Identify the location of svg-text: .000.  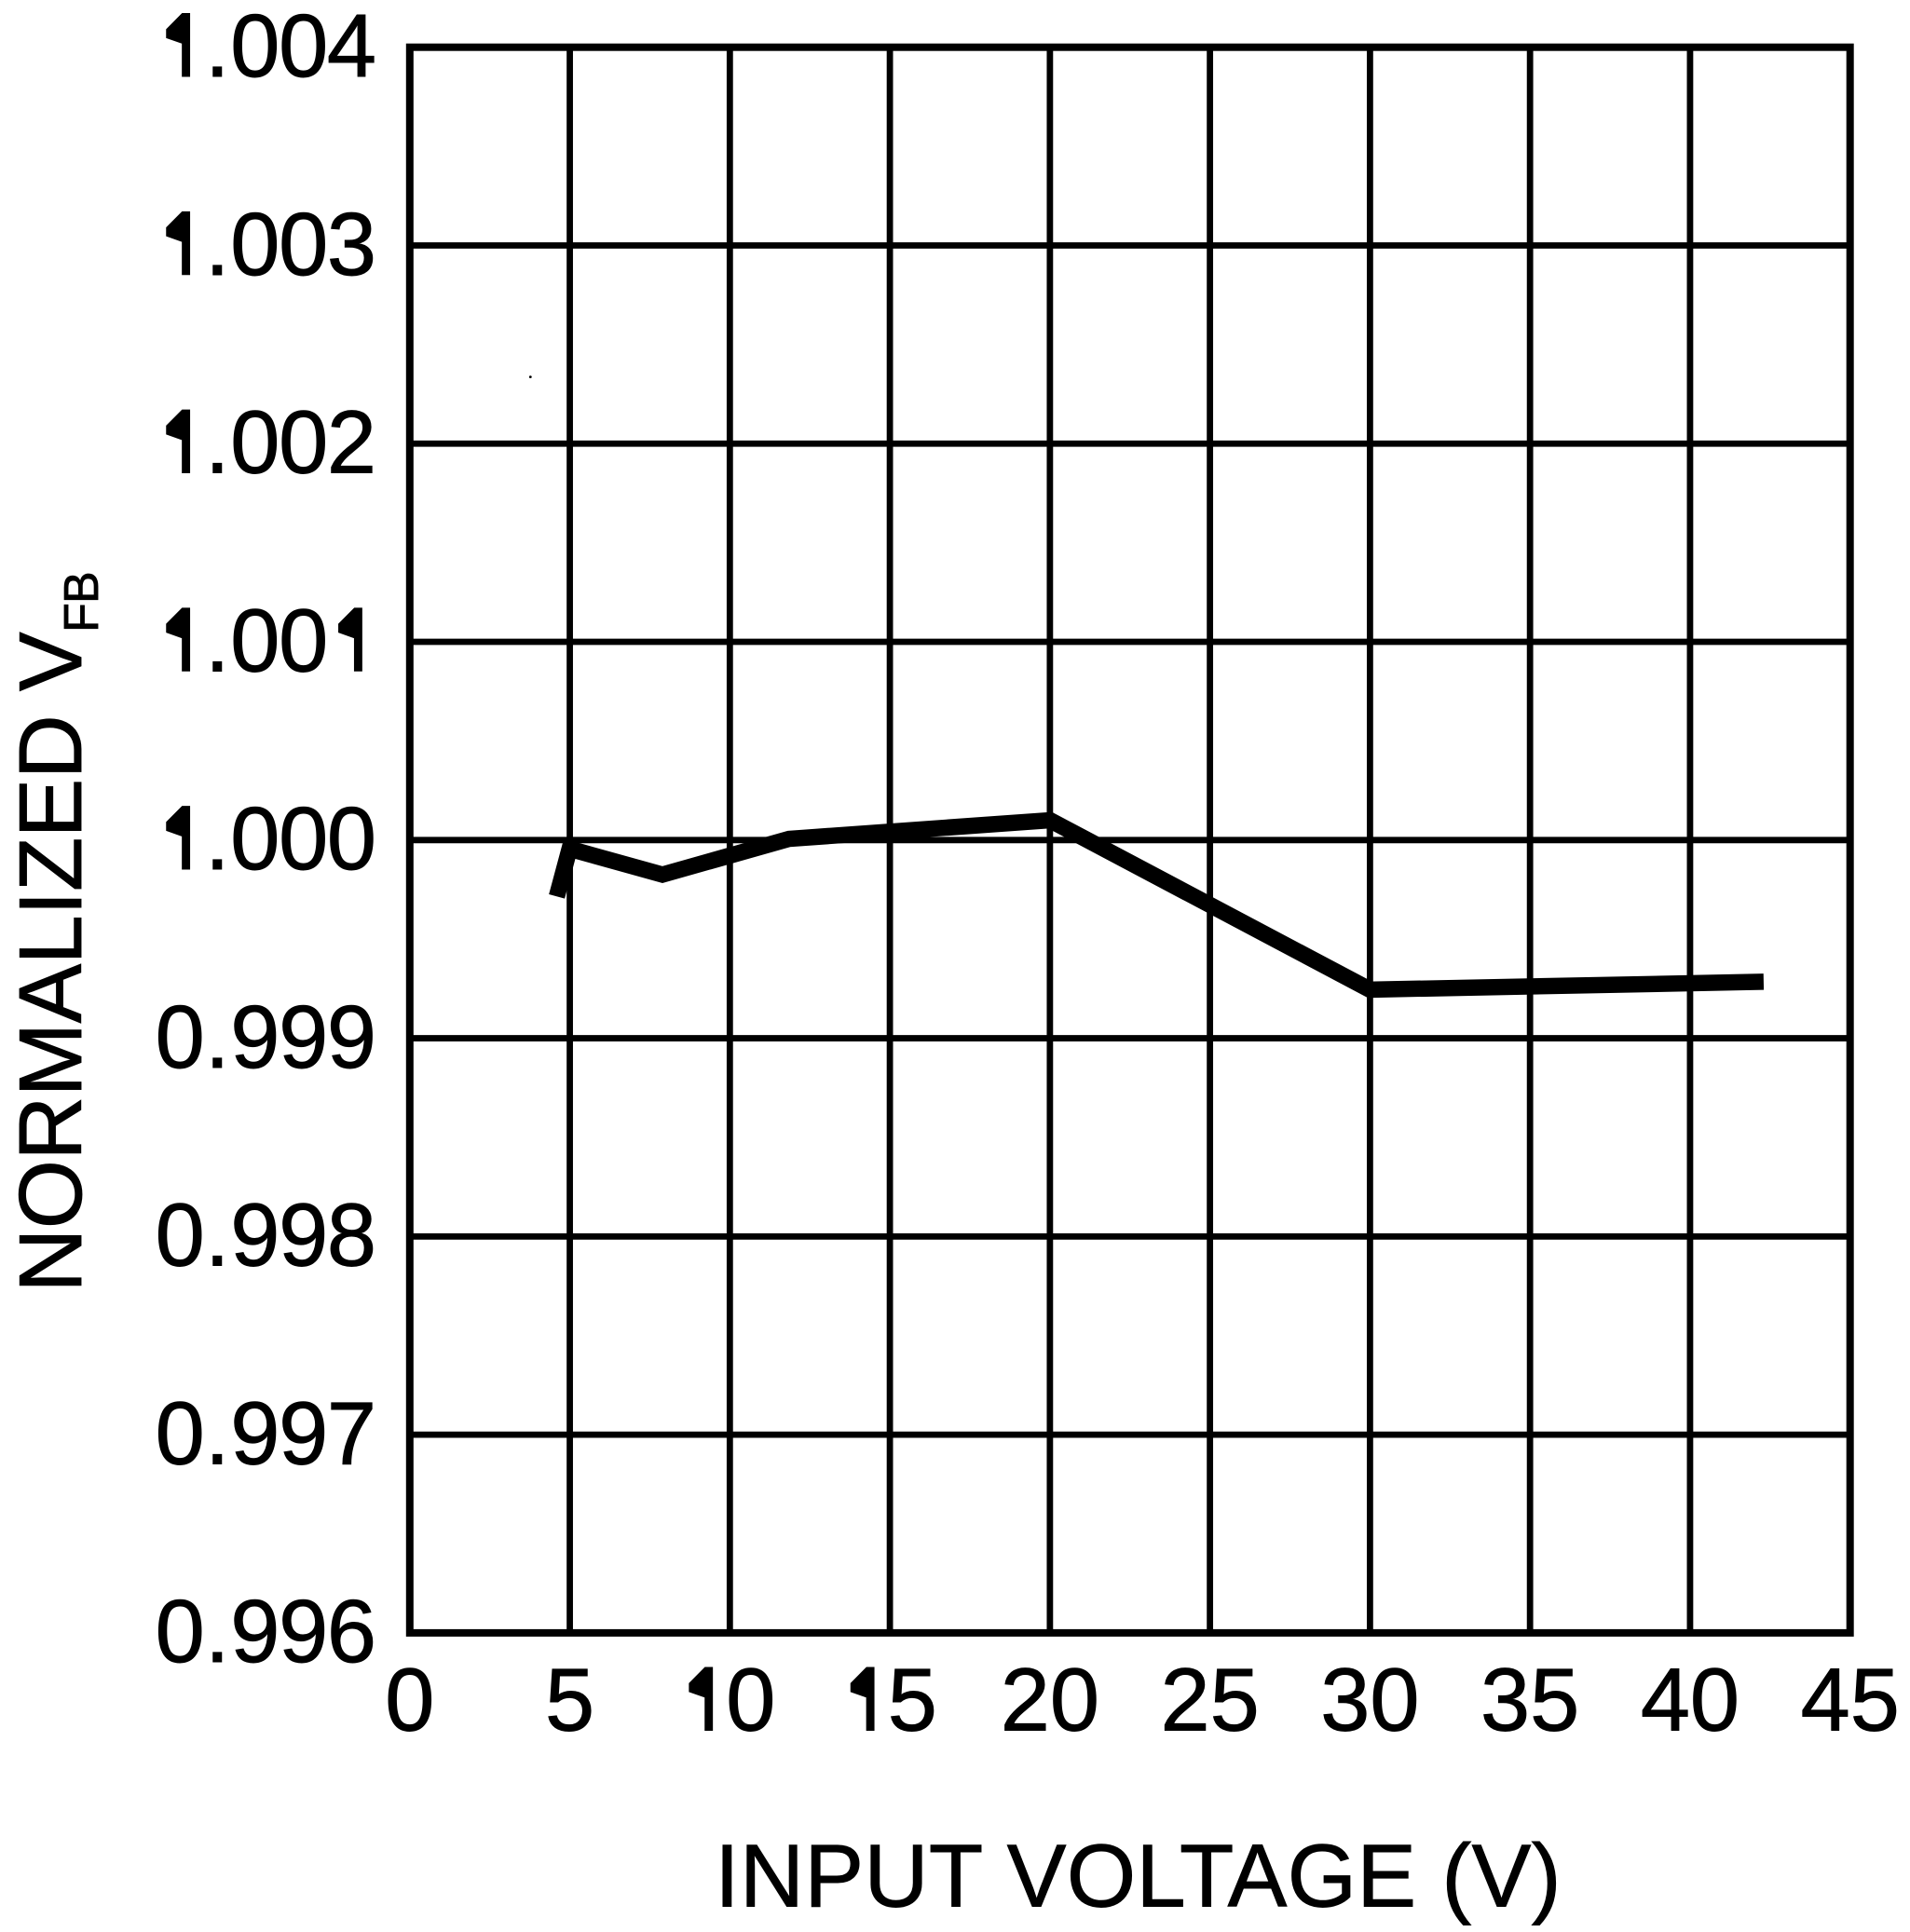
(290, 839).